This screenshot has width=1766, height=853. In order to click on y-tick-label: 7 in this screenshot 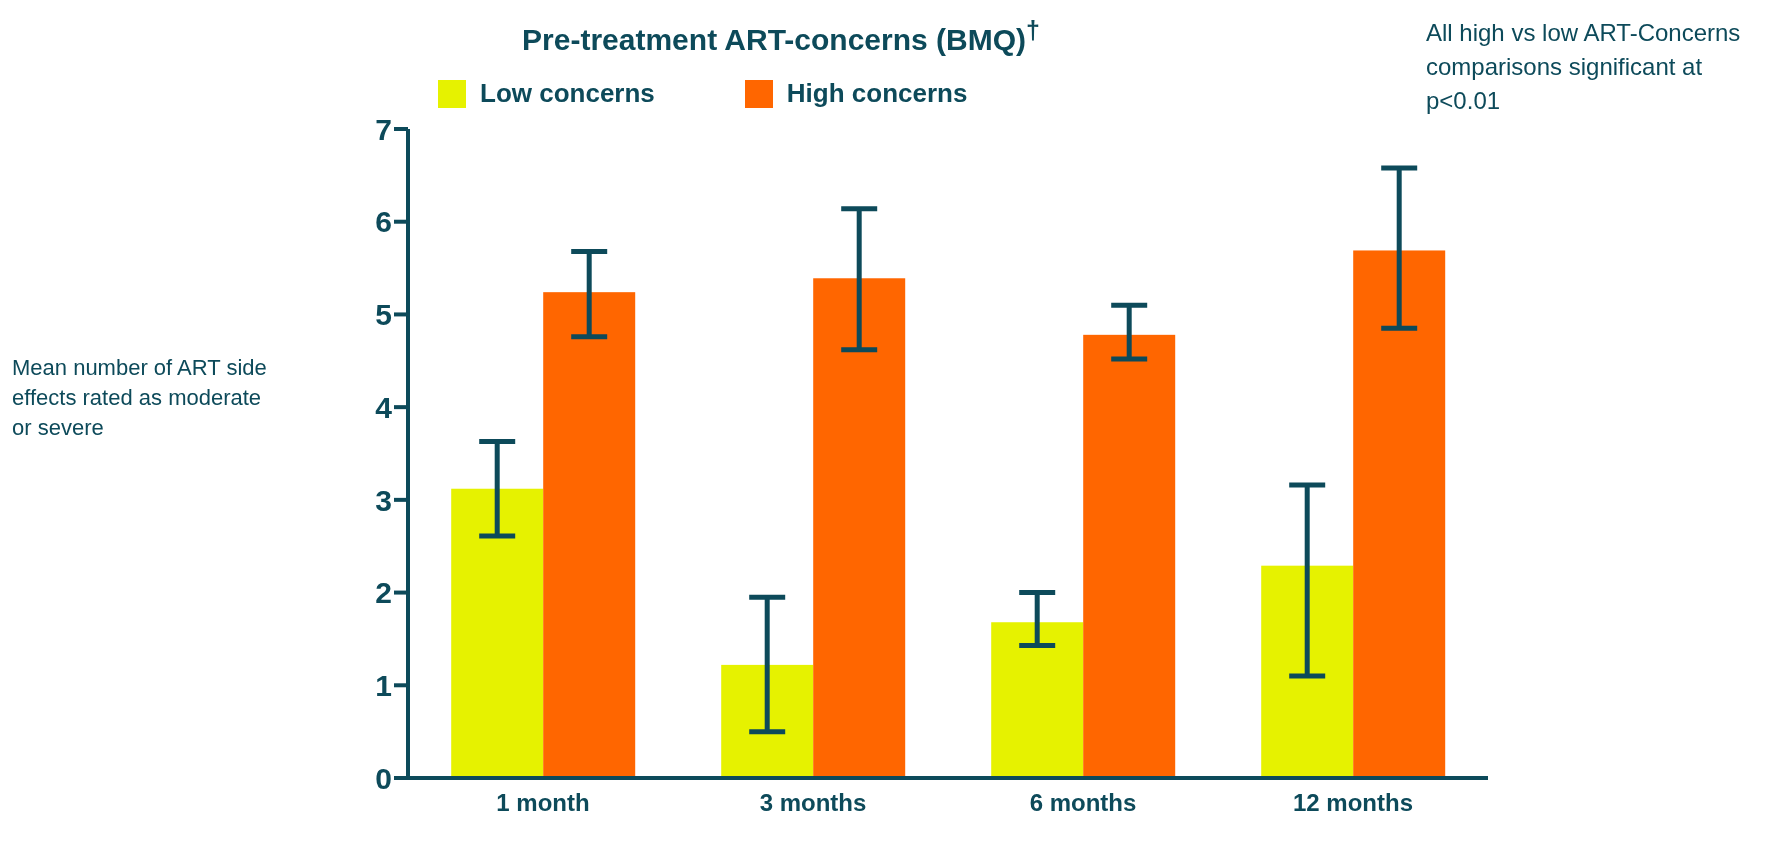, I will do `click(383, 129)`.